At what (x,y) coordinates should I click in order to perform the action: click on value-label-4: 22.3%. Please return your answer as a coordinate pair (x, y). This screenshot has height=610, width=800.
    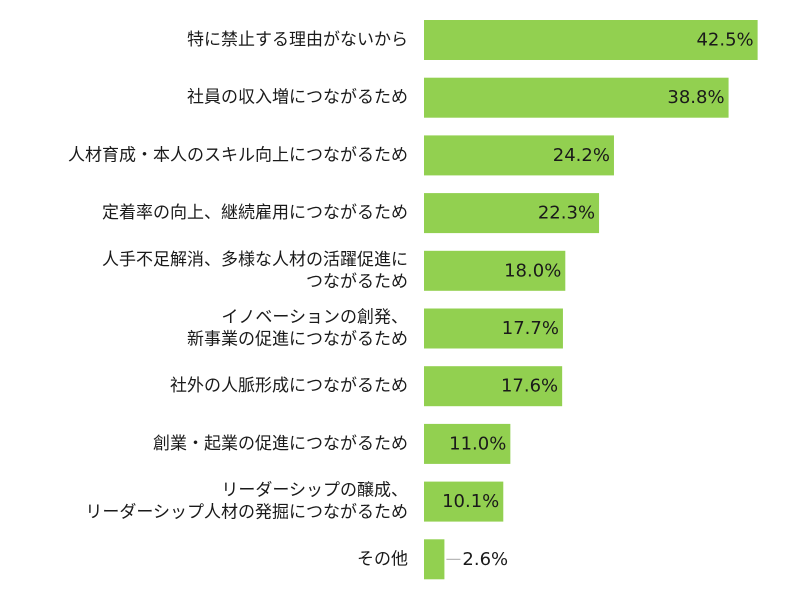
    Looking at the image, I should click on (566, 213).